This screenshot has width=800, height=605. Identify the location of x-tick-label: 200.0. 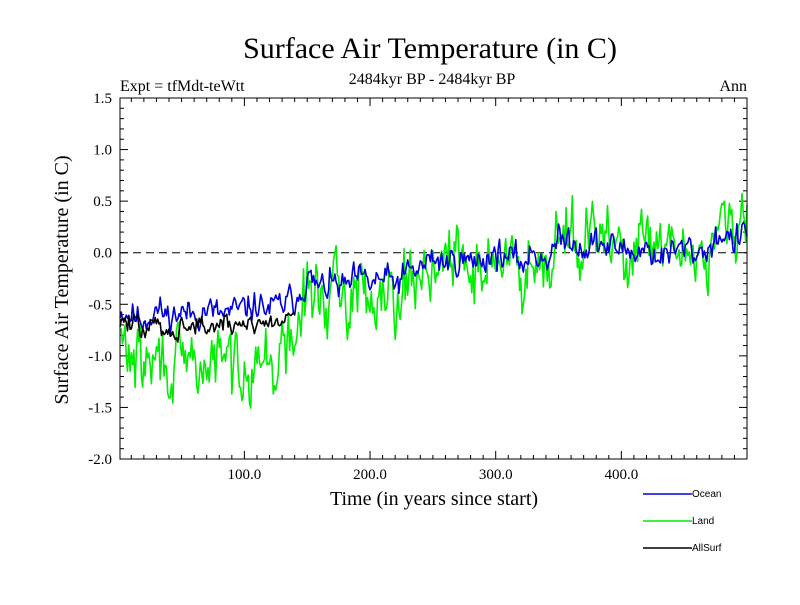
(370, 475).